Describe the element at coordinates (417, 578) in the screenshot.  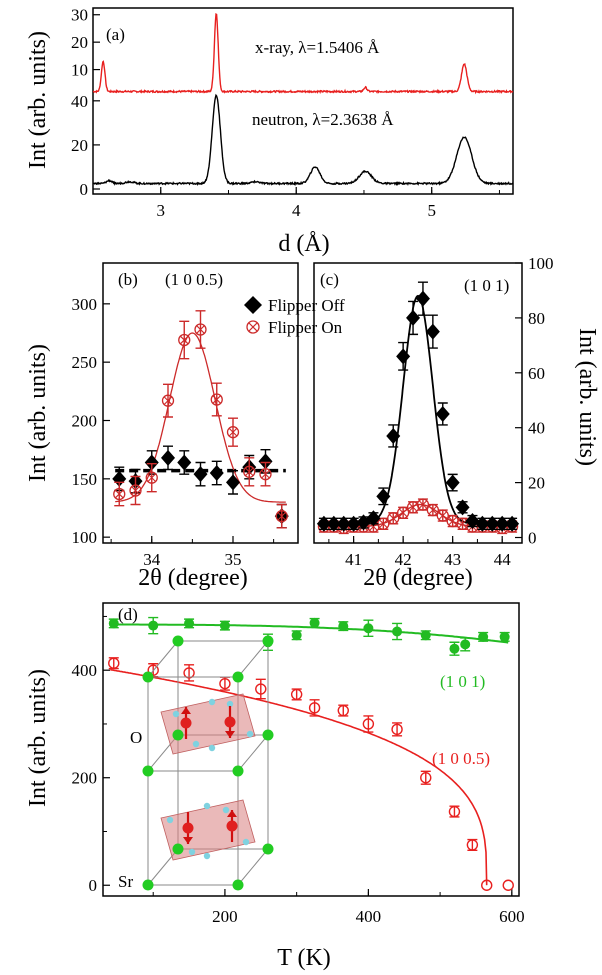
I see `panel-c-x-axis-label: 2θ (degree)` at that location.